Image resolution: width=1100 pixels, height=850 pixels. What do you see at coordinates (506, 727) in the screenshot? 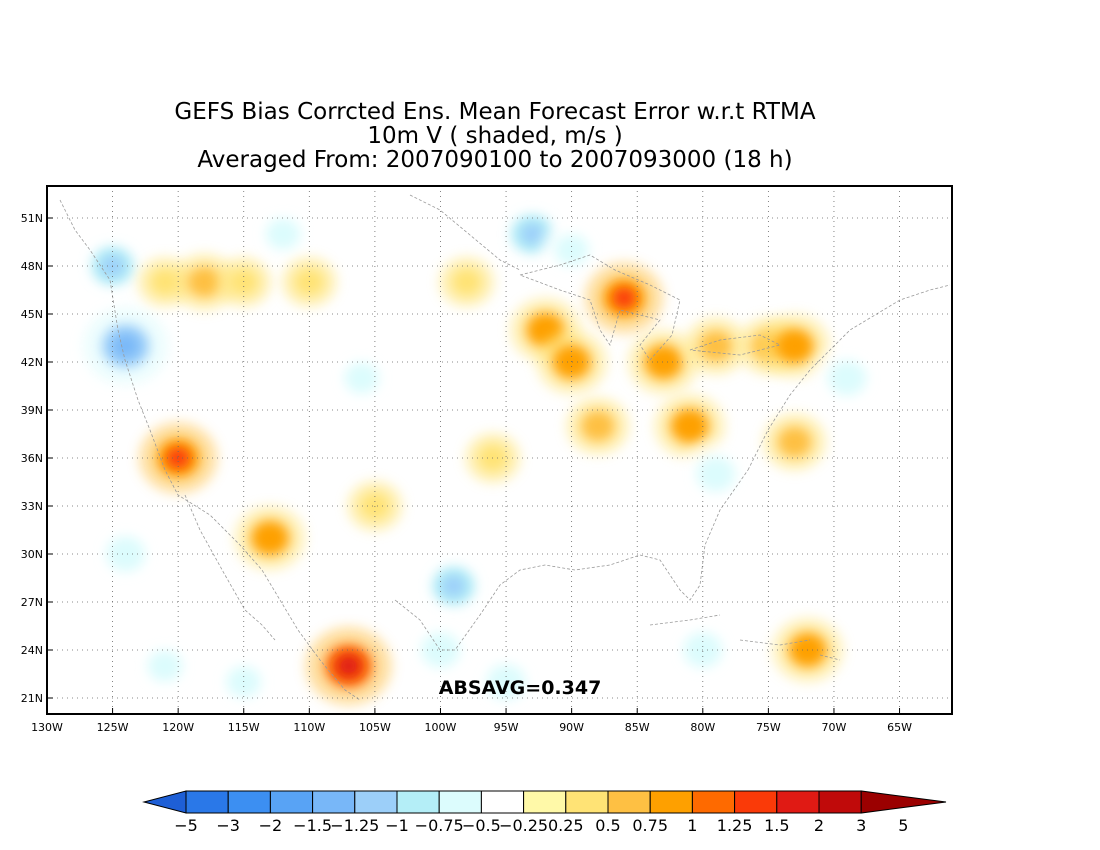
I see `lon-tick-label: 95W` at bounding box center [506, 727].